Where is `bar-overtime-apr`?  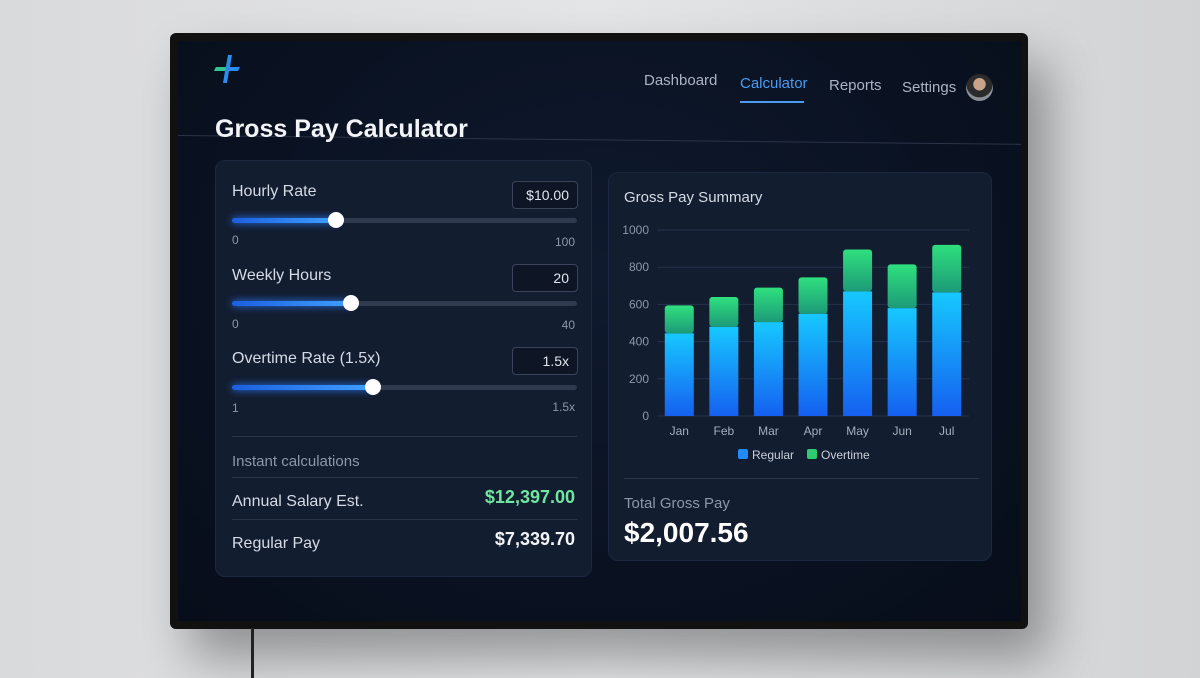
bar-overtime-apr is located at coordinates (813, 295).